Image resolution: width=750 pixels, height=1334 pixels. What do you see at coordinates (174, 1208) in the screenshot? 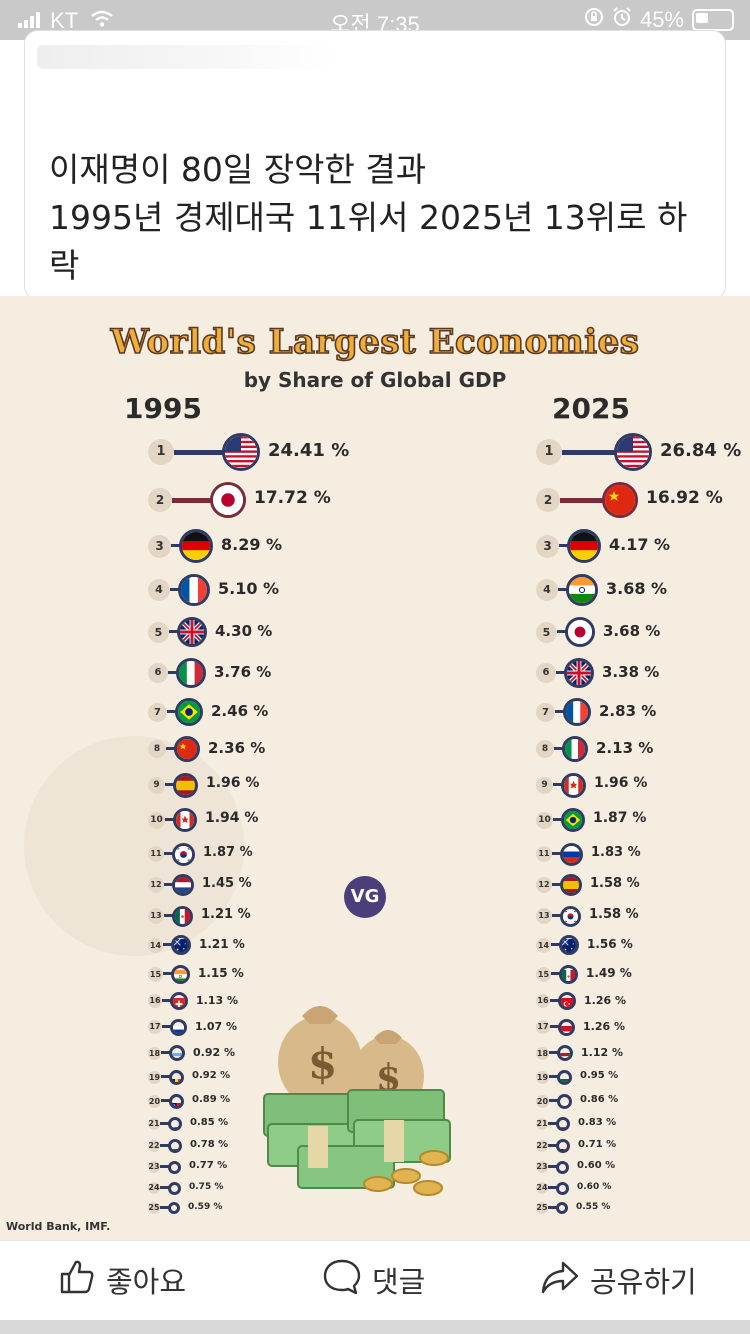
I see `denmark-flag-icon` at bounding box center [174, 1208].